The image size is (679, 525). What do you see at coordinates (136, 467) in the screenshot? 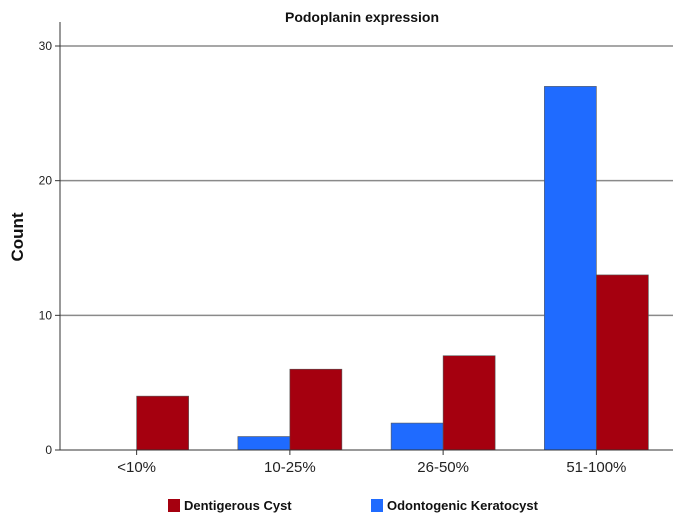
I see `x-tick-label: <10%` at bounding box center [136, 467].